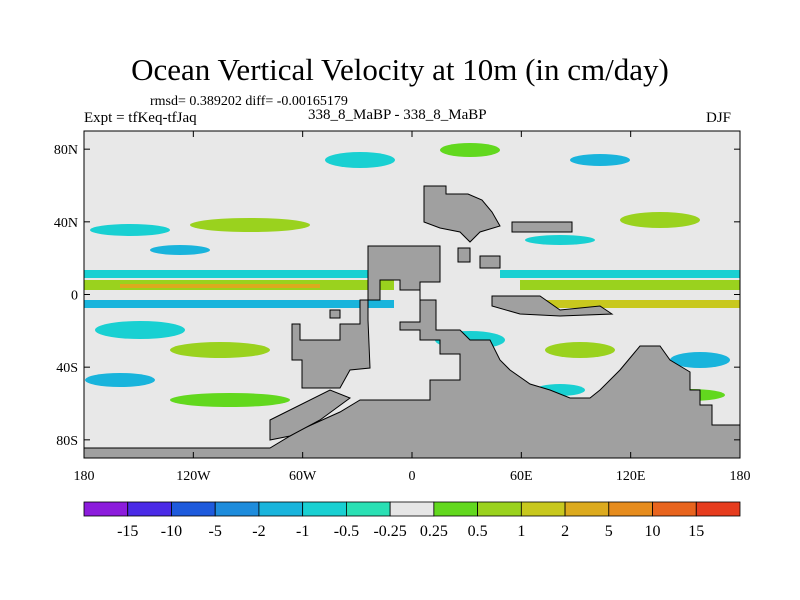 The height and width of the screenshot is (600, 800). I want to click on land-southern-spit, so click(310, 415).